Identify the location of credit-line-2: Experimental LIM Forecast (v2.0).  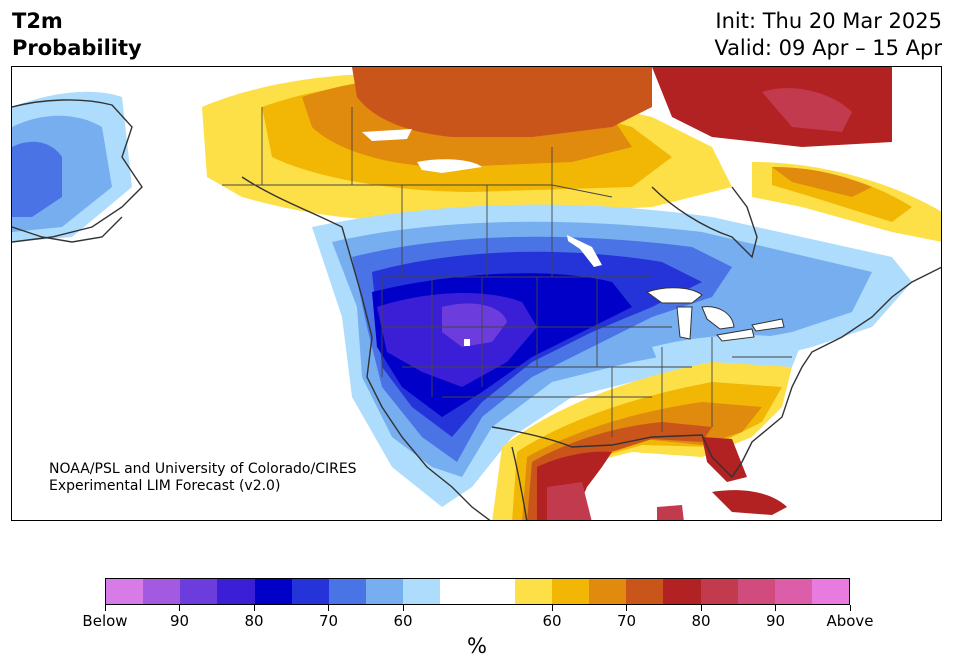
(165, 486).